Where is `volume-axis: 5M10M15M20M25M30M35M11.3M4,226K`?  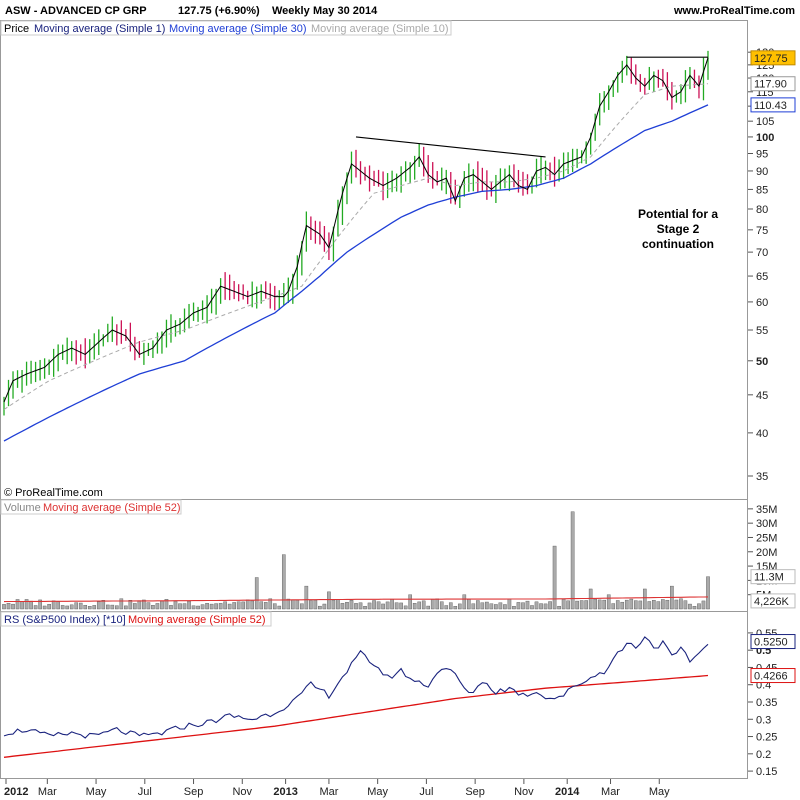 volume-axis: 5M10M15M20M25M30M35M11.3M4,226K is located at coordinates (772, 556).